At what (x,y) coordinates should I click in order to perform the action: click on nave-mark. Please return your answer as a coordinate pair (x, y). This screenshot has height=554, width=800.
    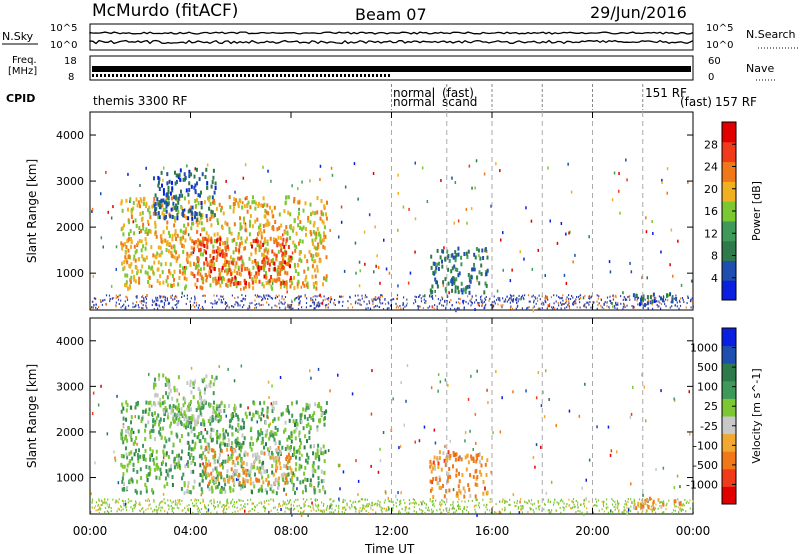
    Looking at the image, I should click on (357, 75).